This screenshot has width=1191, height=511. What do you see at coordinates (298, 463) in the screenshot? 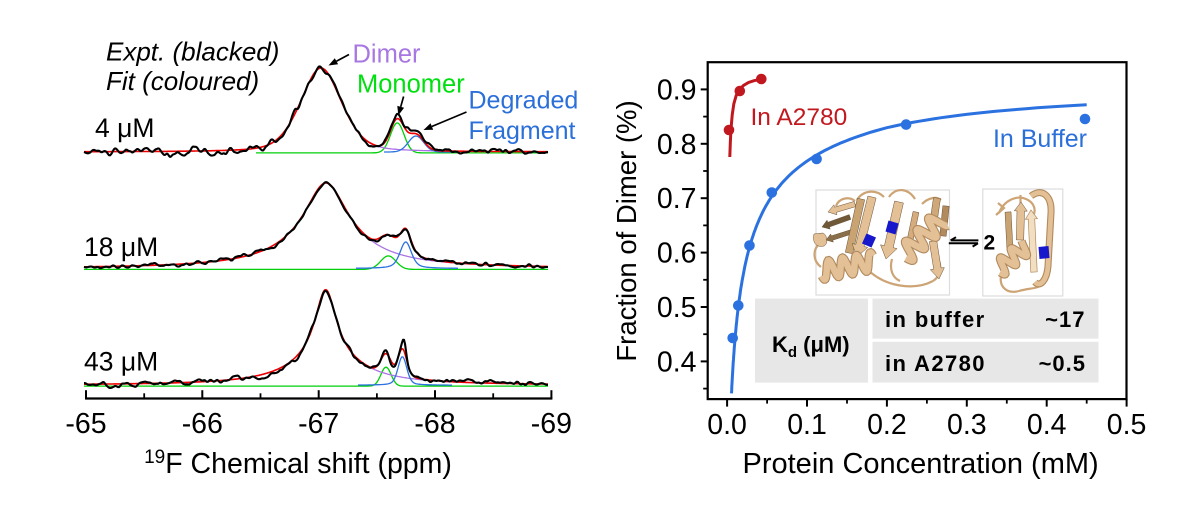
I see `svg-text: 19F Chemical shift (ppm)` at bounding box center [298, 463].